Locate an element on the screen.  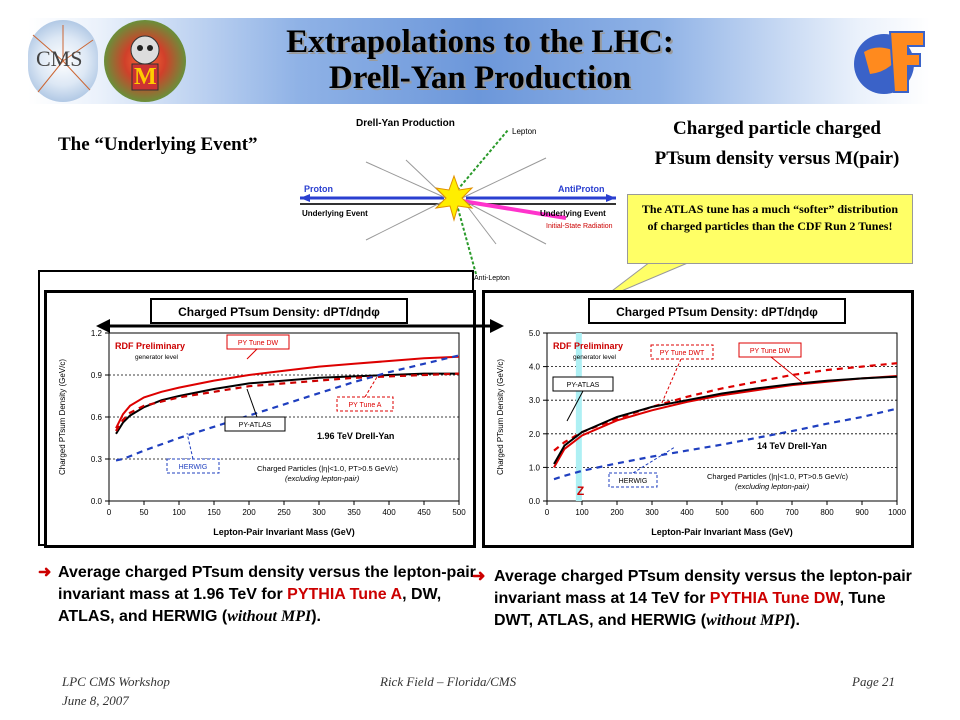
chart1-x-axis-label: Lepton-Pair Invariant Mass (GeV) is located at coordinates (722, 532).